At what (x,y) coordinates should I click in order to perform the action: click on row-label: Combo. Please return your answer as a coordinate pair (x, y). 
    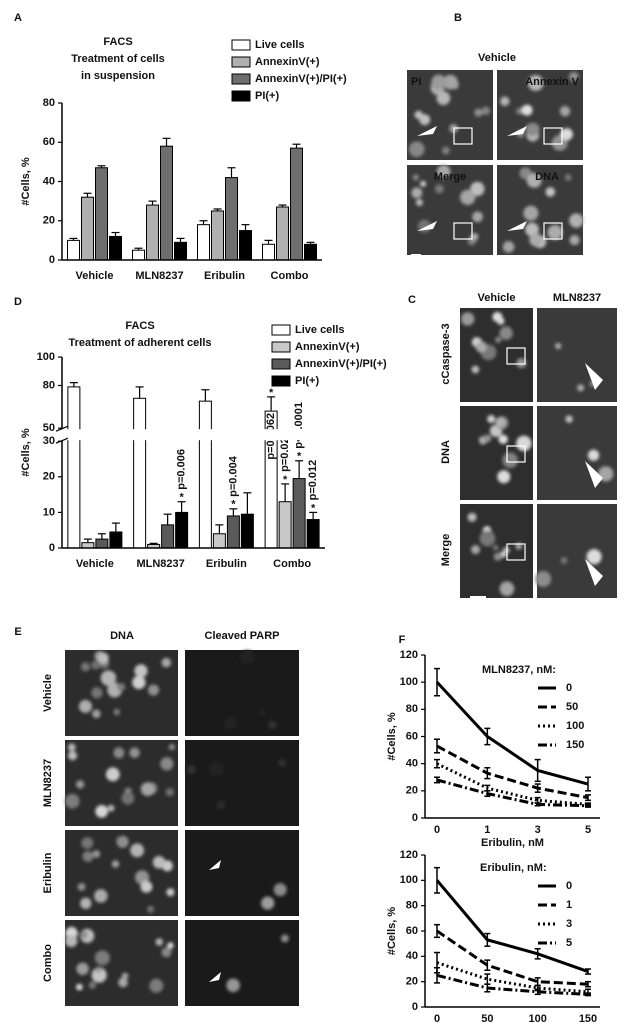
    Looking at the image, I should click on (48, 963).